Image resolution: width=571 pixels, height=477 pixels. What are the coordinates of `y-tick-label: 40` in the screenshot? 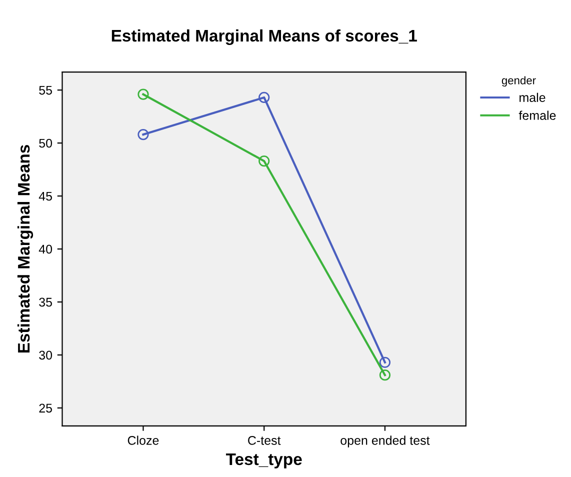 It's located at (45, 249).